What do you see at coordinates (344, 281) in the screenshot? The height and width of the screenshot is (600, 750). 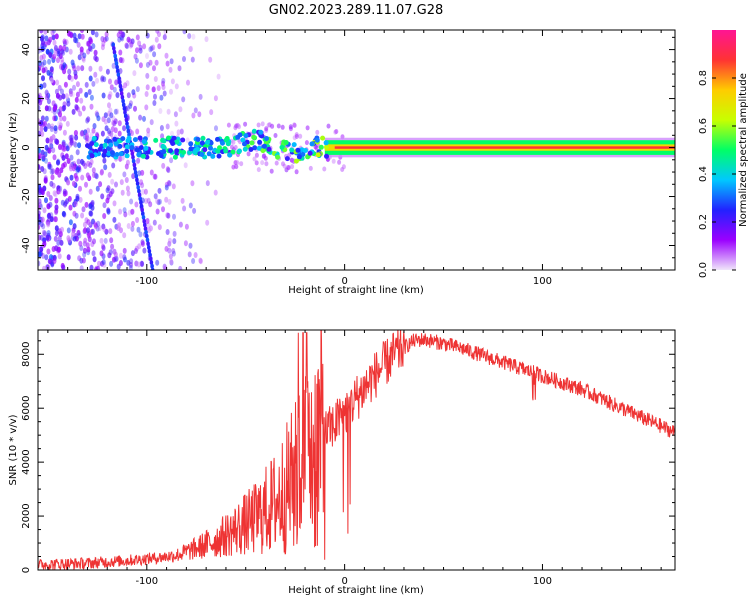 I see `x-tick-label: 0` at bounding box center [344, 281].